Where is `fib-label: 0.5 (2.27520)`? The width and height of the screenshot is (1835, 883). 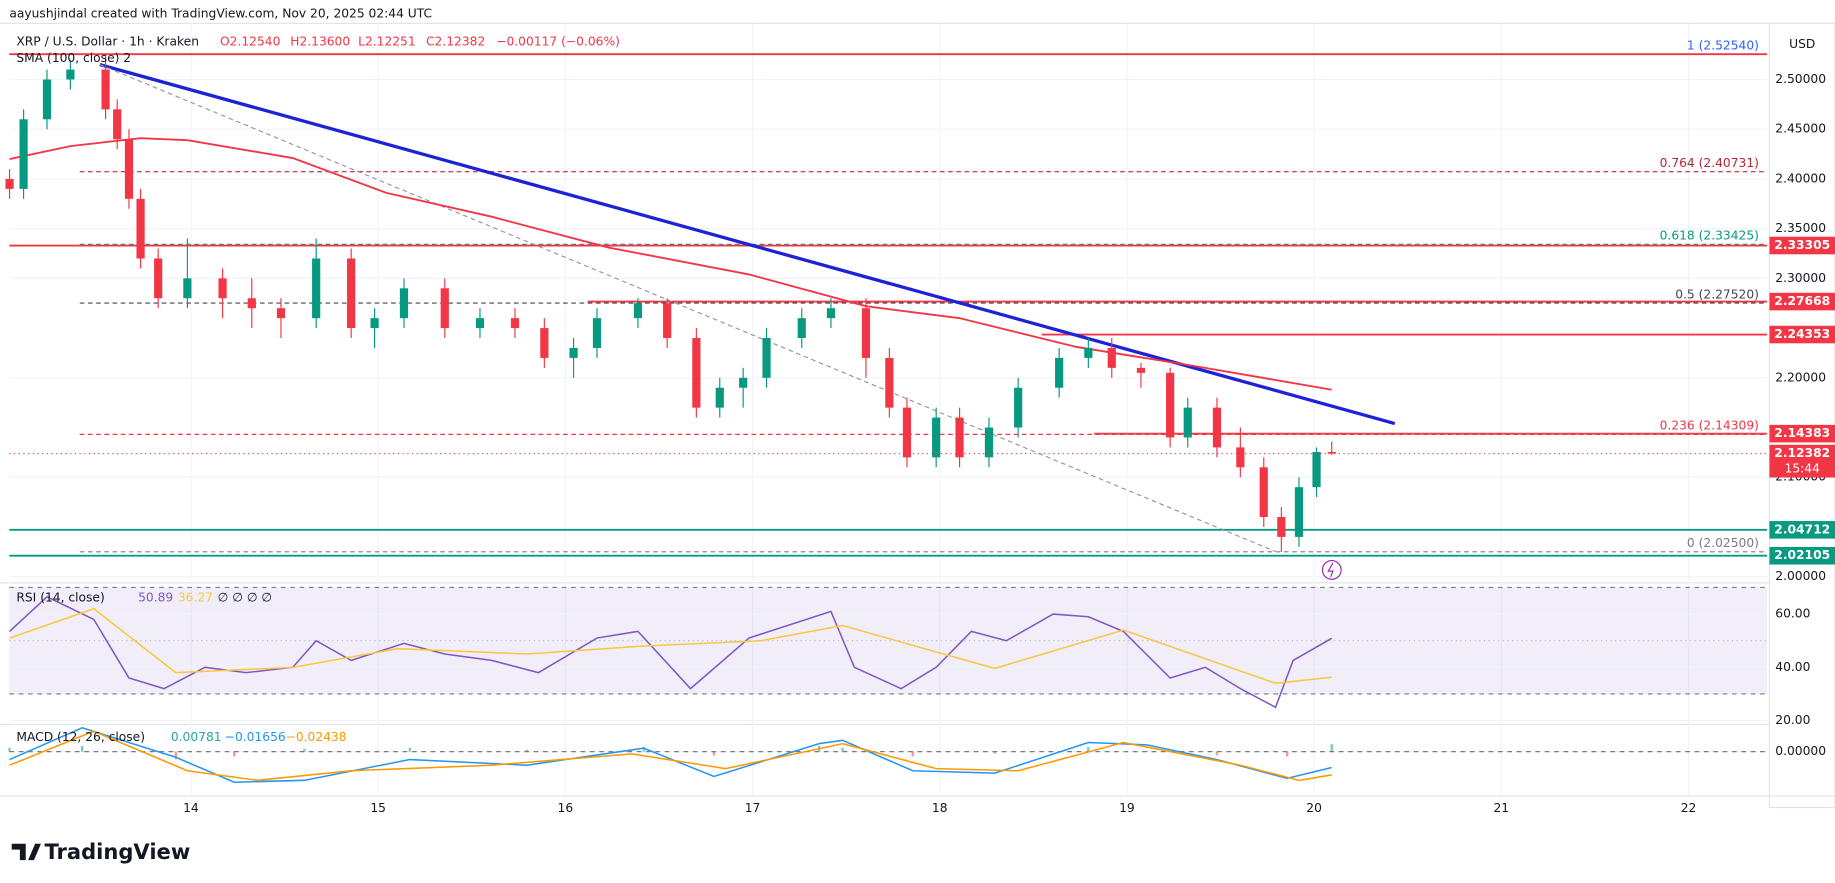 fib-label: 0.5 (2.27520) is located at coordinates (1717, 294).